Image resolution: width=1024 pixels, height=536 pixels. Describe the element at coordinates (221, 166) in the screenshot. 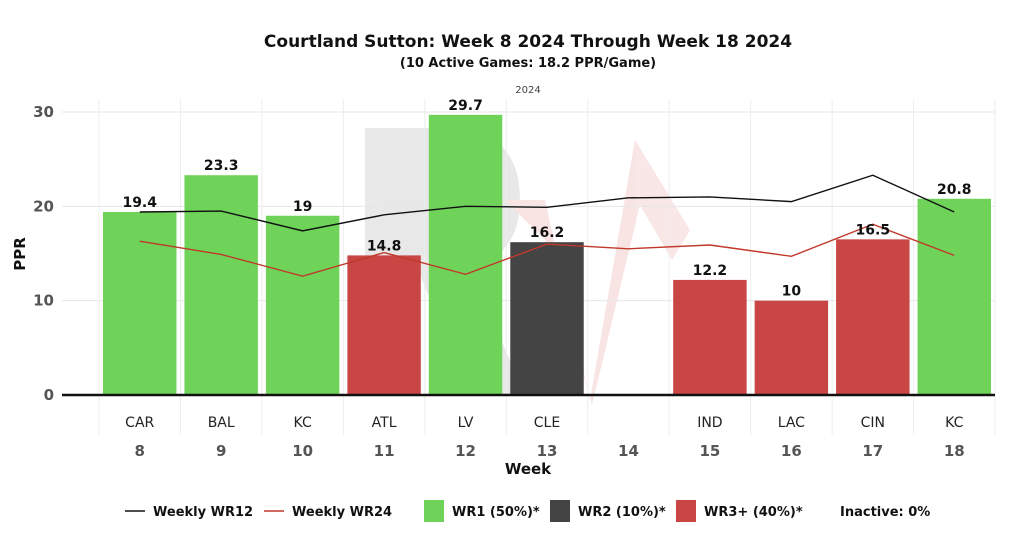

I see `bar-value-label: 23.3` at that location.